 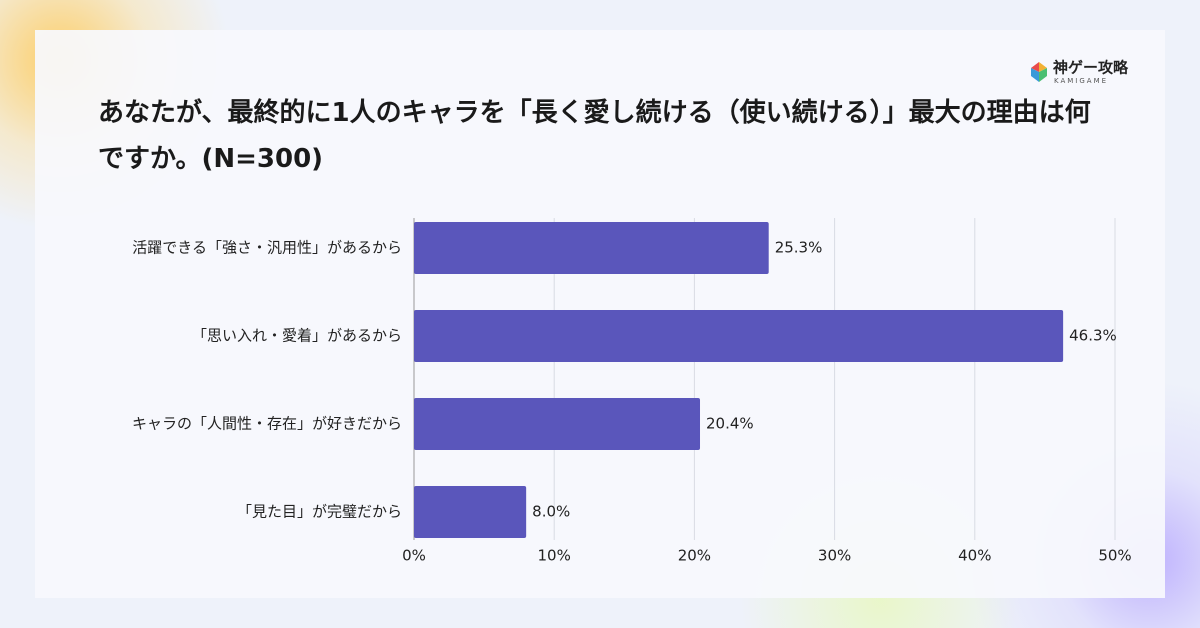 I want to click on y-tick-label: 「思い入れ・愛着」があるから, so click(x=297, y=336).